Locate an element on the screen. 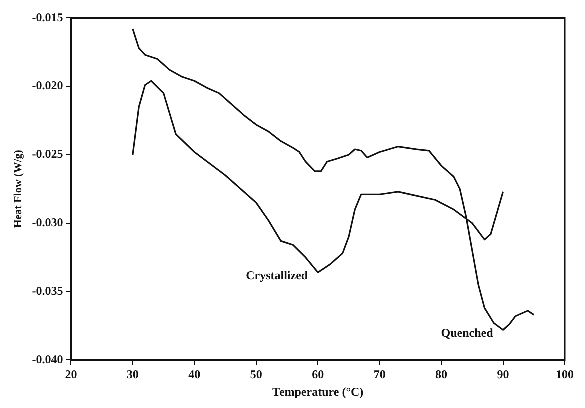 This screenshot has height=408, width=585. x-axis-title: Temperature (°C) is located at coordinates (318, 391).